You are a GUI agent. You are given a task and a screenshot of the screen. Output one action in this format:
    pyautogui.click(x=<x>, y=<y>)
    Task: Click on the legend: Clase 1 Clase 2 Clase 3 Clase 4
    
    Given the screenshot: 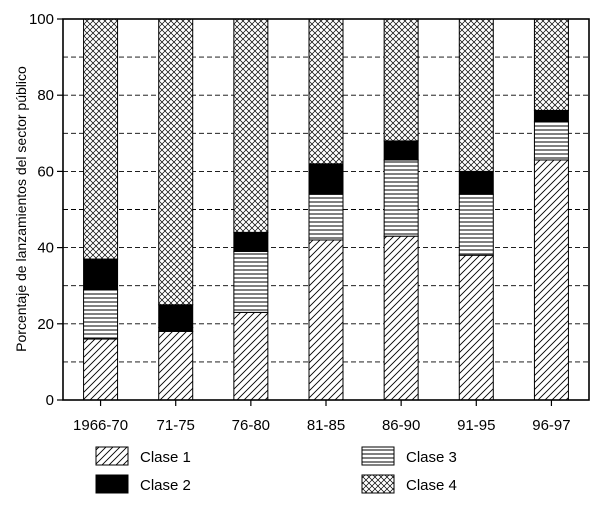 What is the action you would take?
    pyautogui.click(x=276, y=470)
    